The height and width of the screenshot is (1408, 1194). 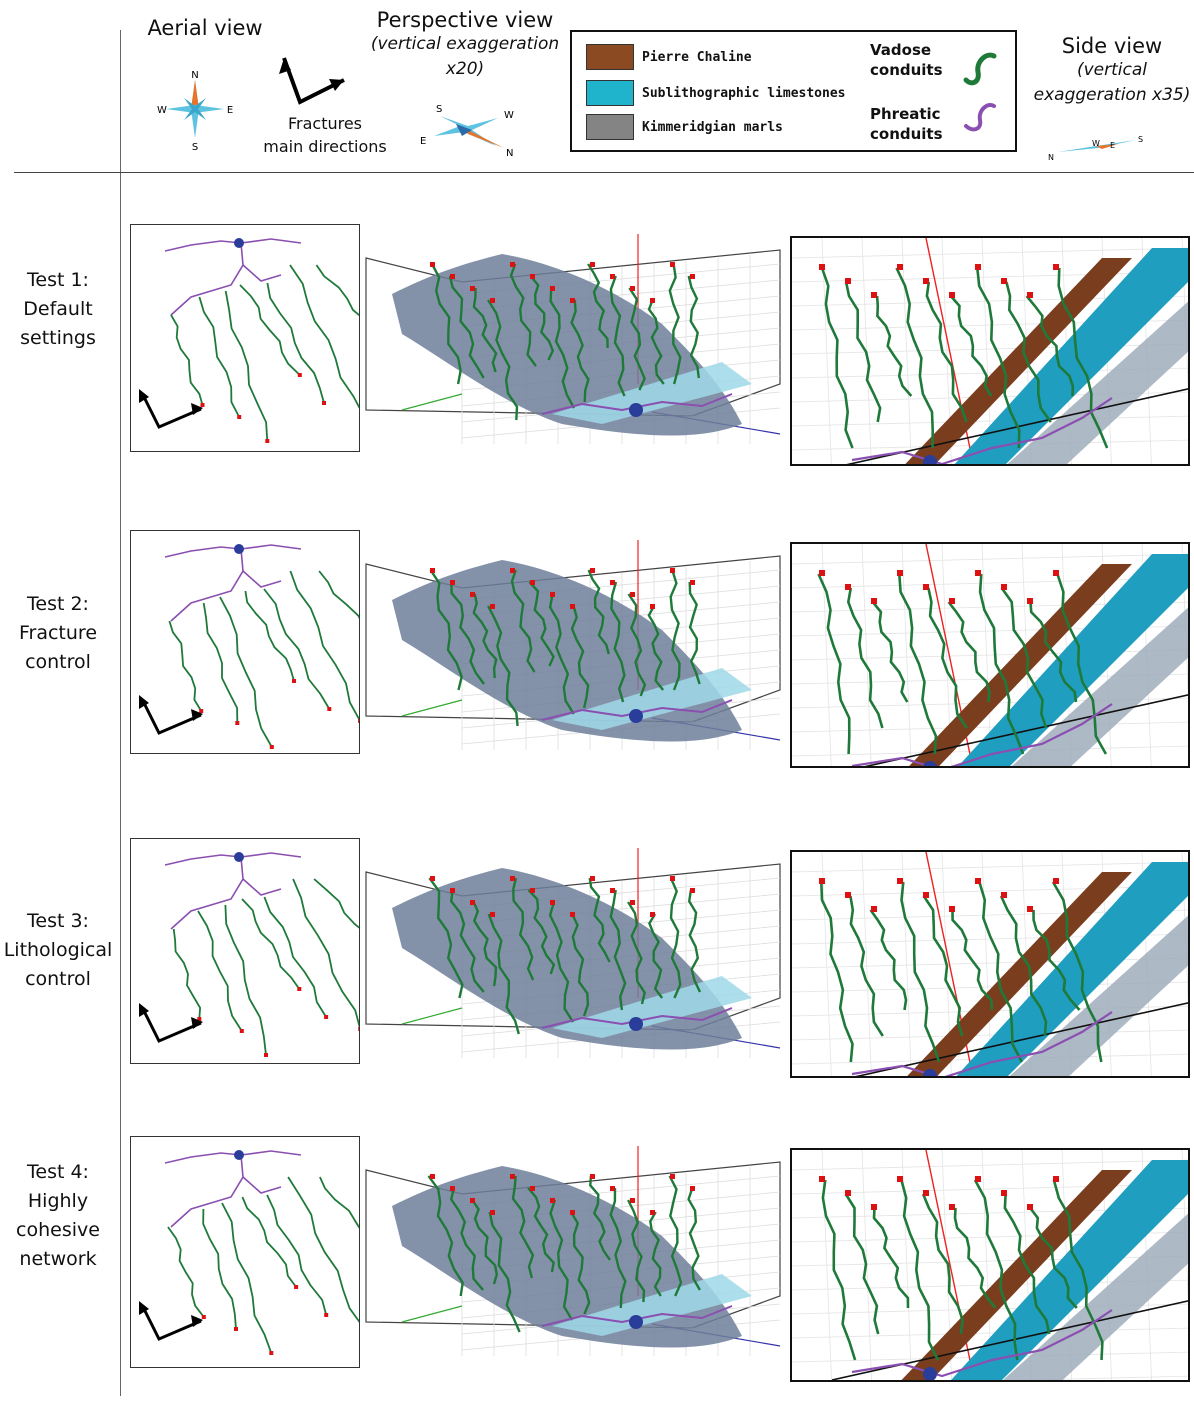 What do you see at coordinates (162, 110) in the screenshot?
I see `aerial-compass-w: W` at bounding box center [162, 110].